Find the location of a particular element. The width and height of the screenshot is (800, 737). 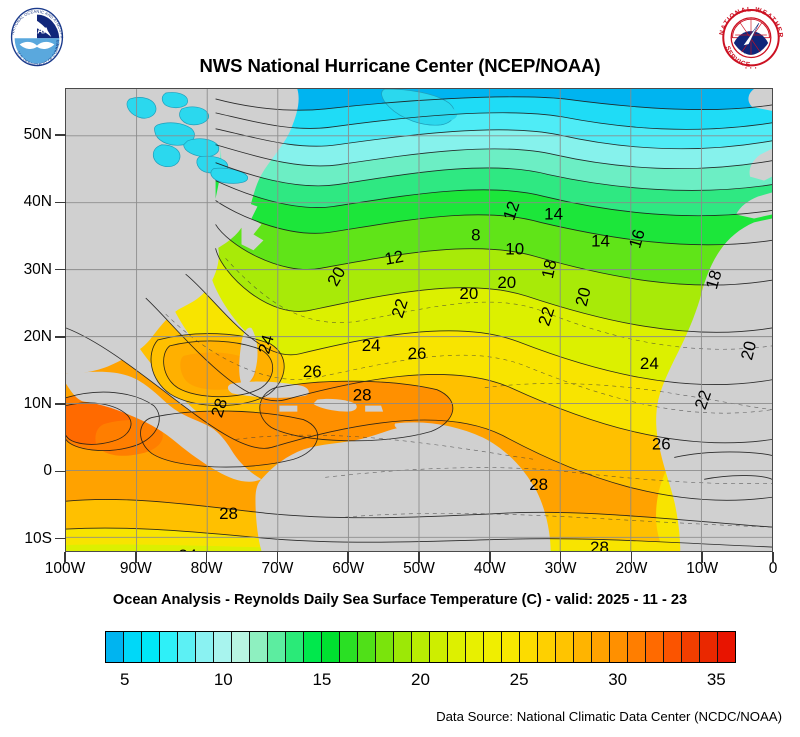

x-axis-tick-20W: 20W is located at coordinates (631, 568).